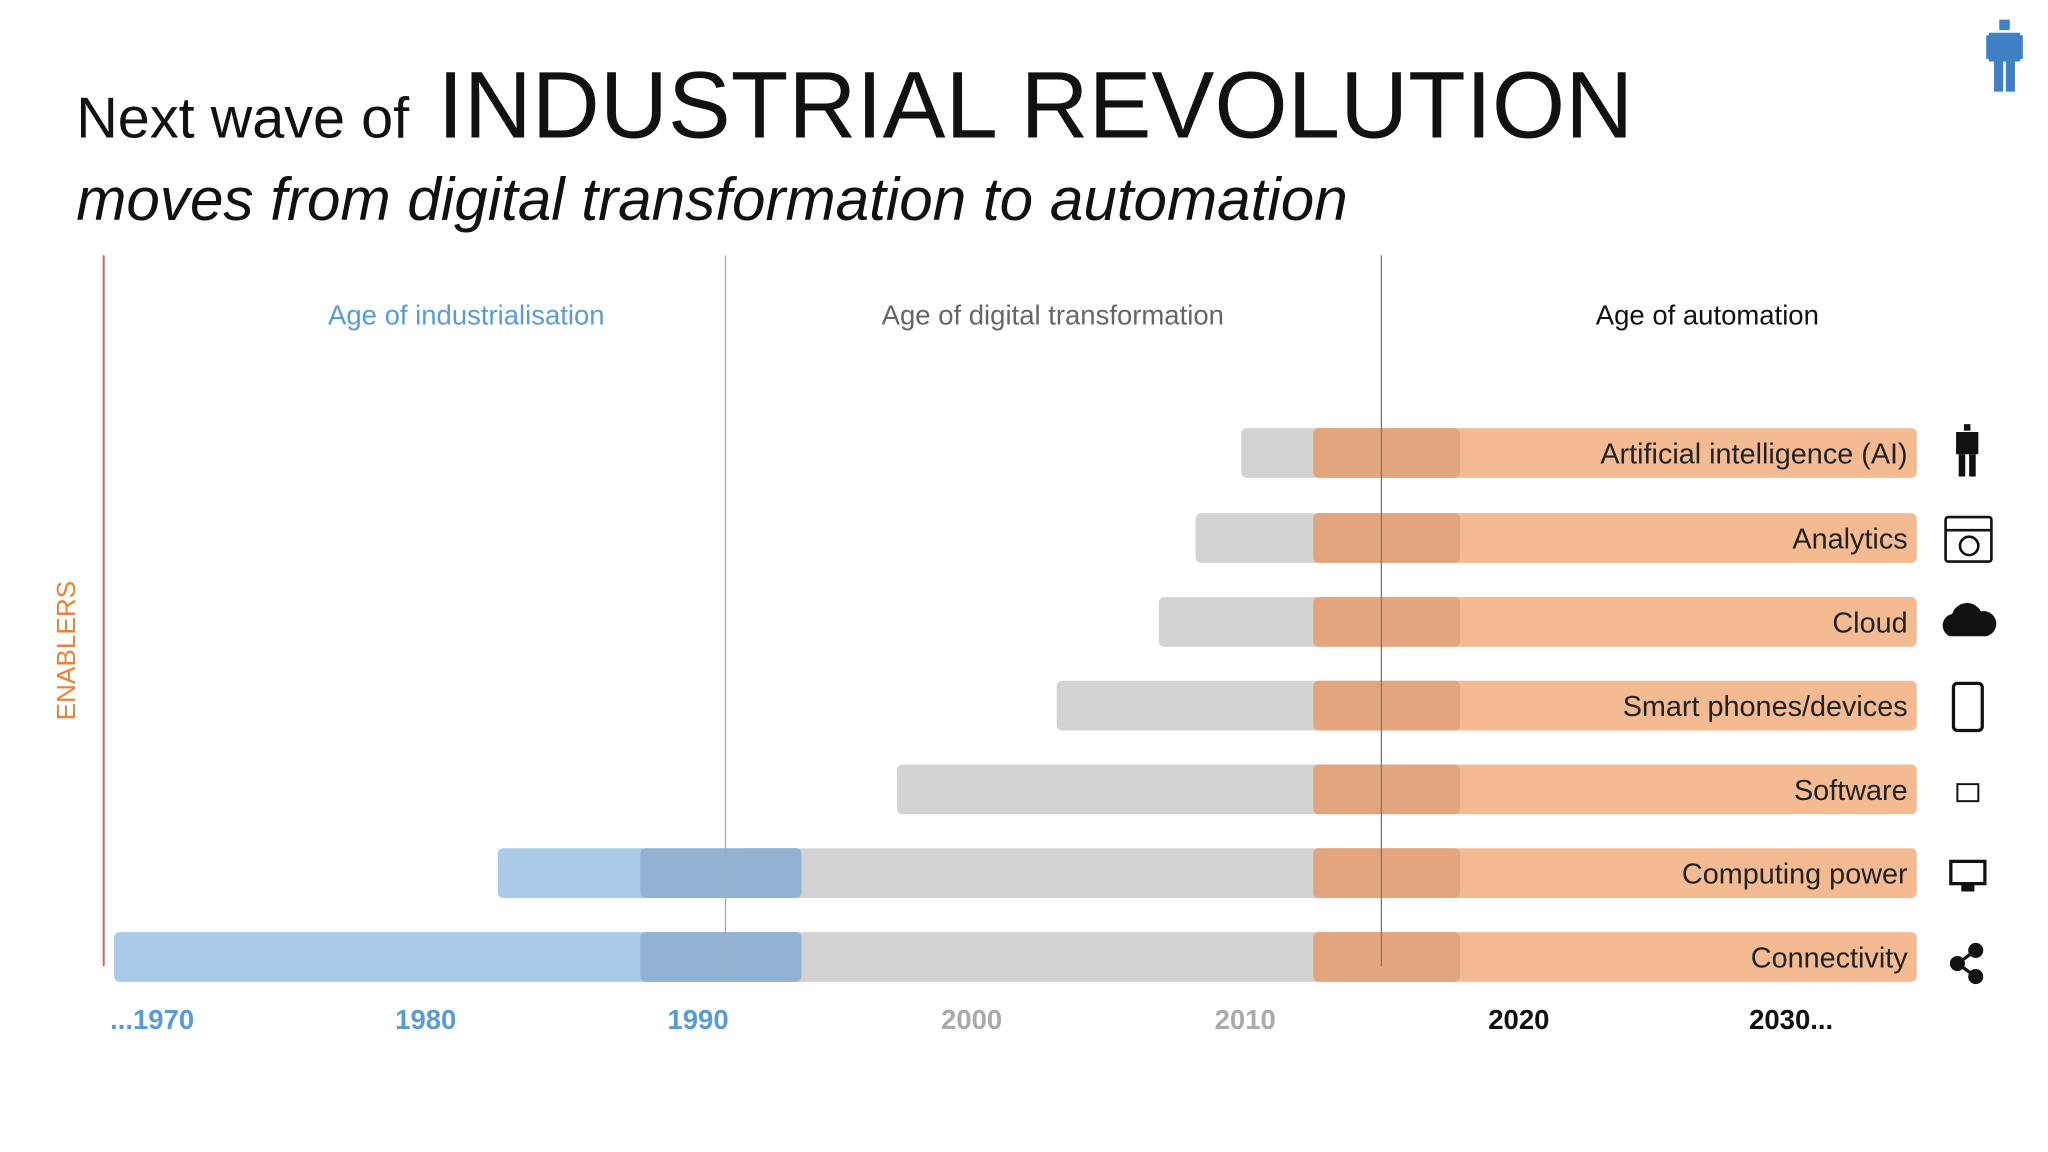 This screenshot has height=1152, width=2048. What do you see at coordinates (1849, 540) in the screenshot?
I see `enabler-label: Analytics` at bounding box center [1849, 540].